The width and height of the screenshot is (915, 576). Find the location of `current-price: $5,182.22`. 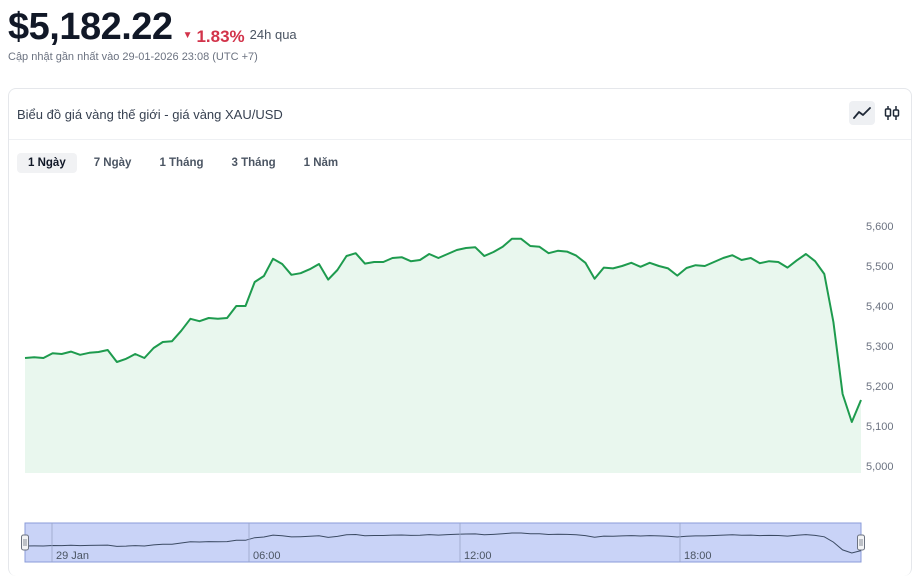

current-price: $5,182.22 is located at coordinates (90, 27).